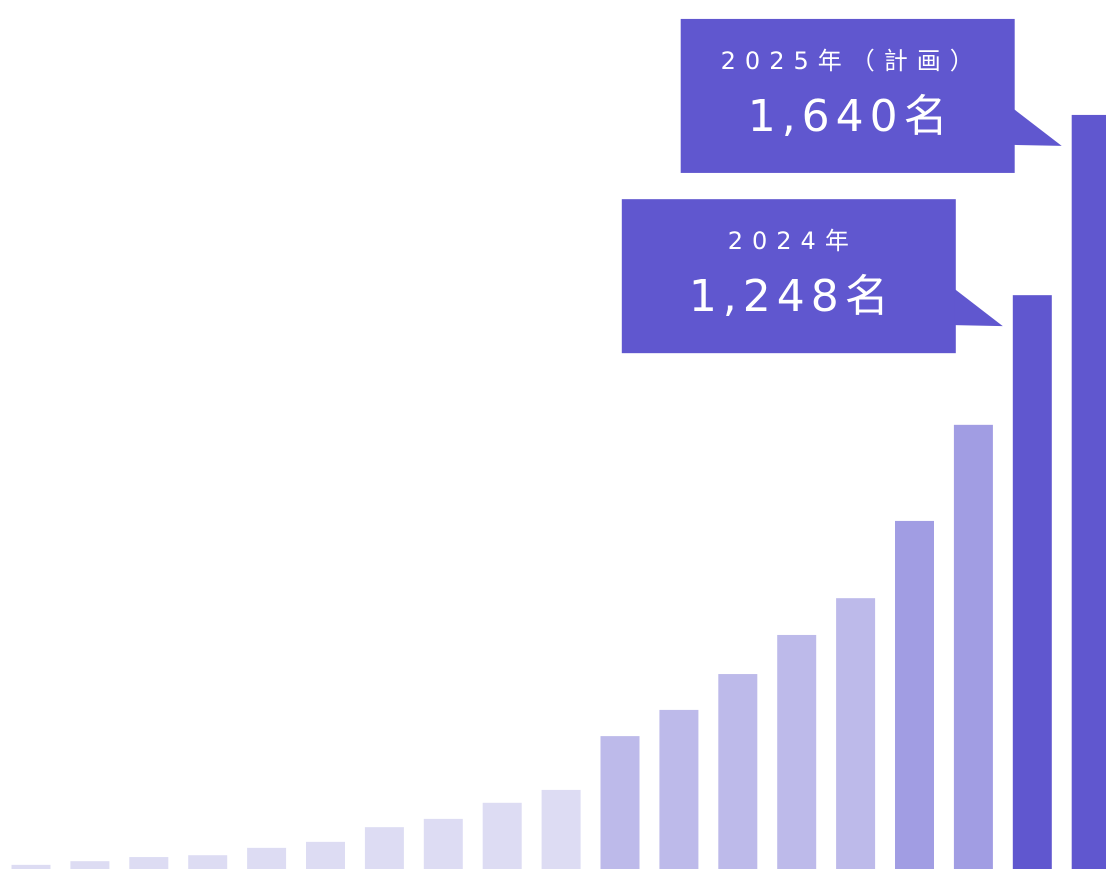  Describe the element at coordinates (852, 61) in the screenshot. I see `callout-year: 2025年（計画）` at that location.